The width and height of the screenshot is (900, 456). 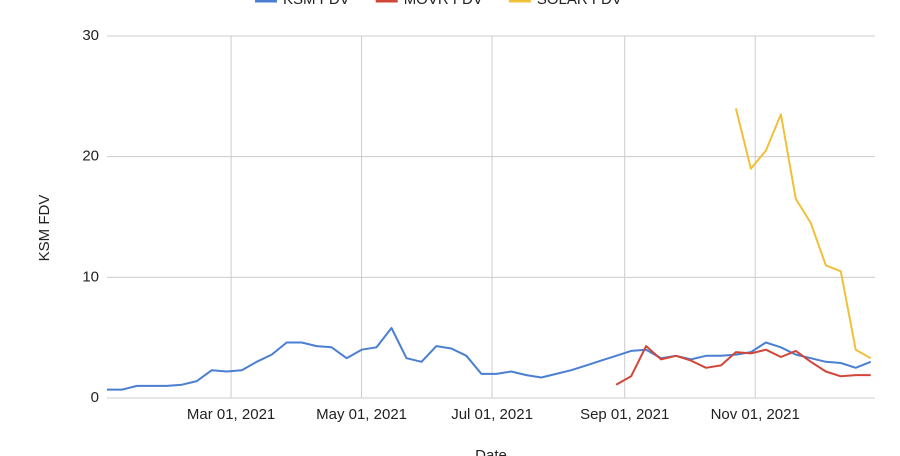 I want to click on x-axis-label: Date, so click(x=491, y=451).